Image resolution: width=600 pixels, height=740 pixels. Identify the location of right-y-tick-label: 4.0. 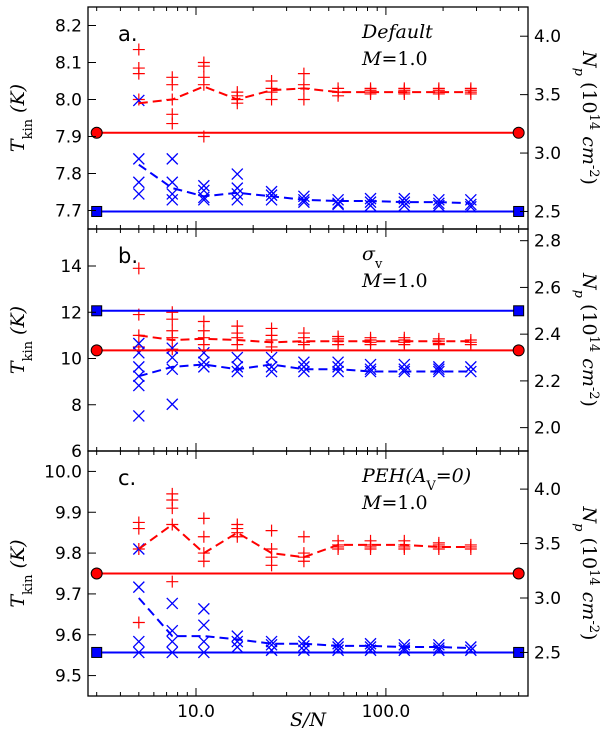
(547, 37).